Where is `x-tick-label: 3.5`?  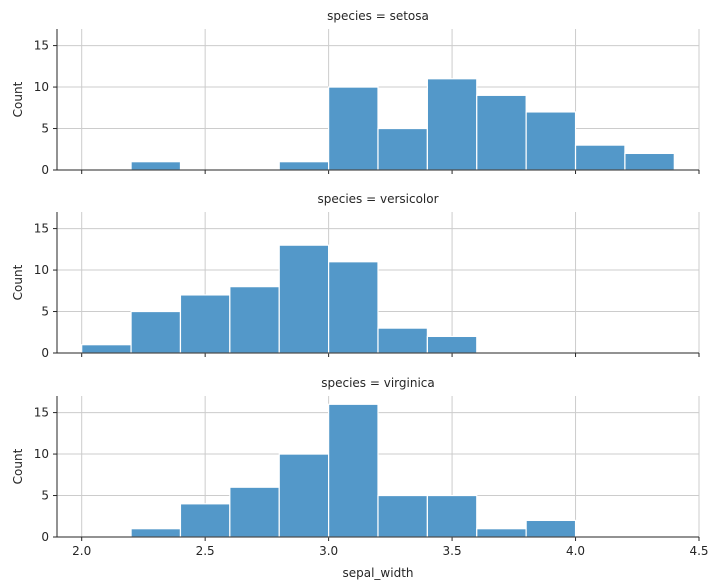 x-tick-label: 3.5 is located at coordinates (452, 551).